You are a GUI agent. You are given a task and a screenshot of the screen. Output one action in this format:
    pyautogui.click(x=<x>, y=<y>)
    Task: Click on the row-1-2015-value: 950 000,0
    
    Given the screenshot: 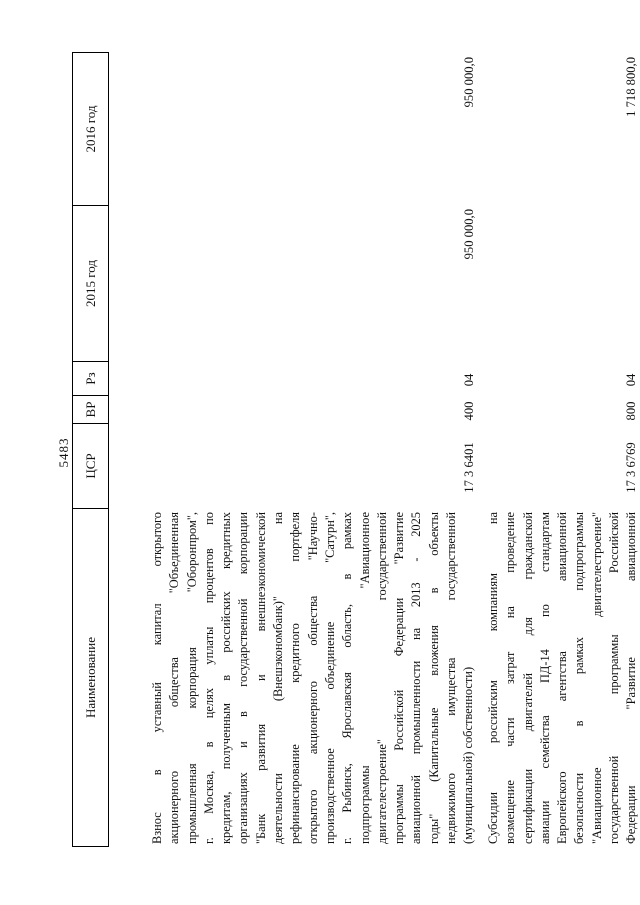 What is the action you would take?
    pyautogui.click(x=469, y=234)
    